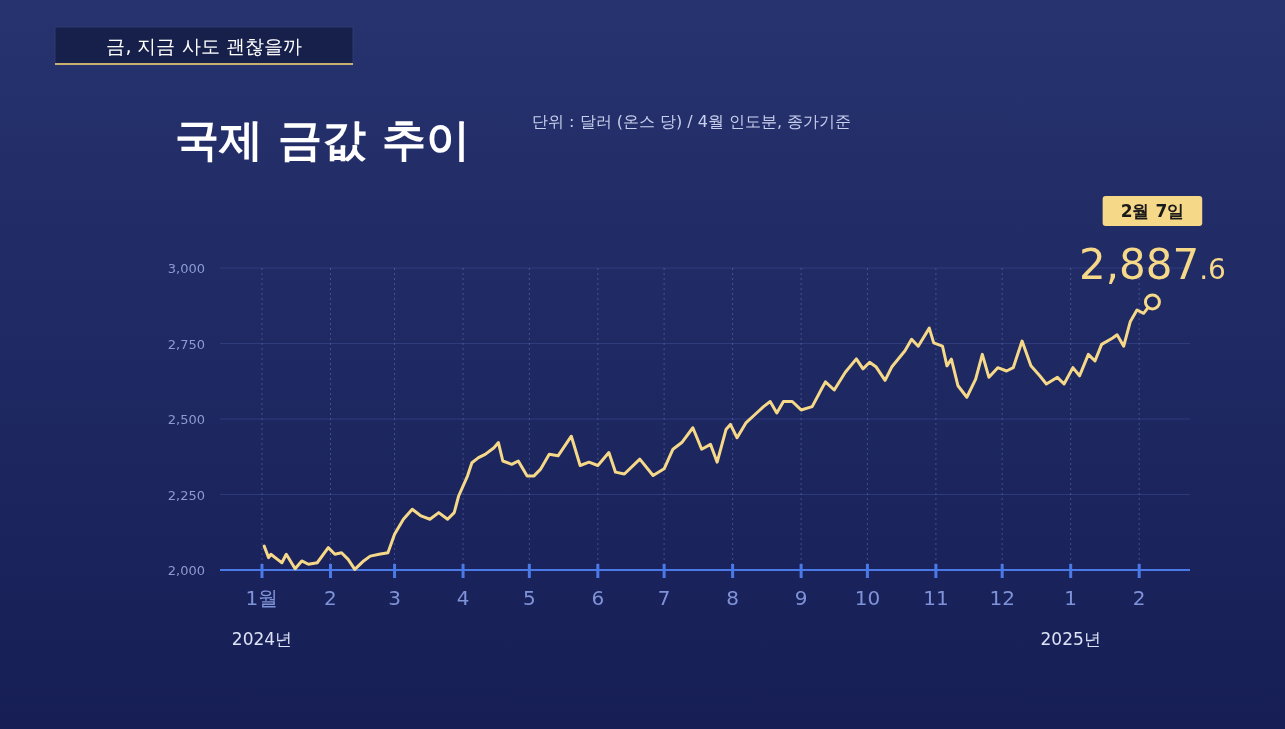  What do you see at coordinates (1002, 598) in the screenshot?
I see `x-tick-label: 12` at bounding box center [1002, 598].